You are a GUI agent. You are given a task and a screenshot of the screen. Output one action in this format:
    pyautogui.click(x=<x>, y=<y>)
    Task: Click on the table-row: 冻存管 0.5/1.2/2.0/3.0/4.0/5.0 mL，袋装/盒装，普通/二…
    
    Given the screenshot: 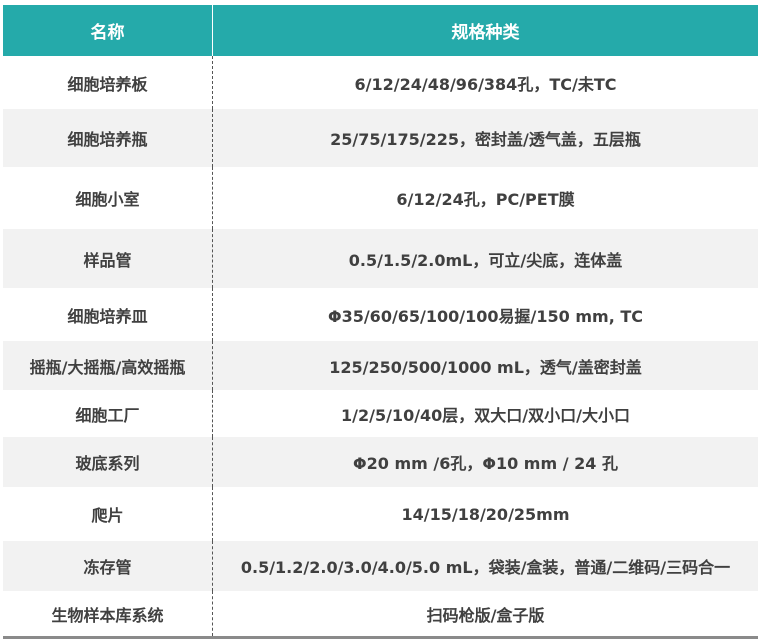 What is the action you would take?
    pyautogui.click(x=380, y=566)
    